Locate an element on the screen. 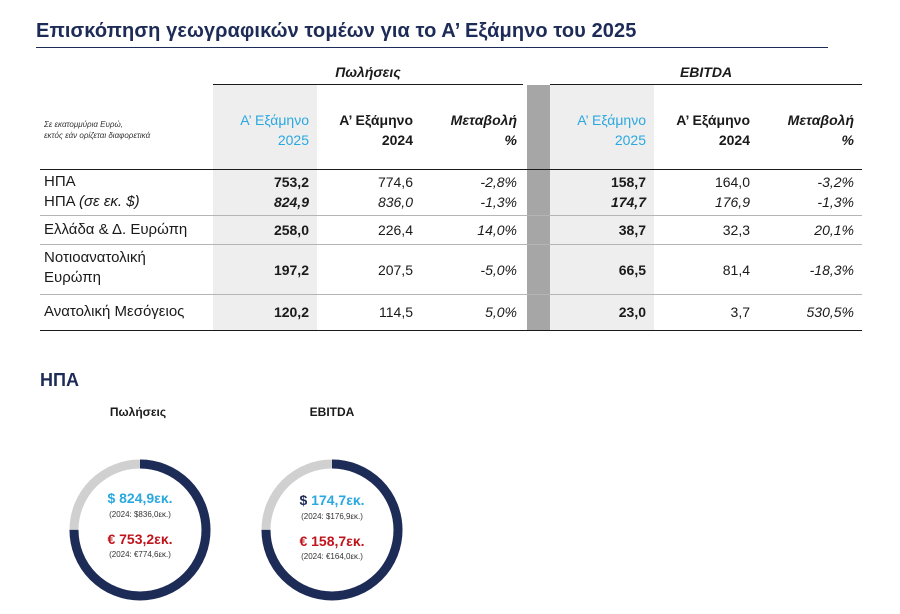  row-label-se-europe: Νοτιοανατολική Ευρώπη is located at coordinates (95, 267).